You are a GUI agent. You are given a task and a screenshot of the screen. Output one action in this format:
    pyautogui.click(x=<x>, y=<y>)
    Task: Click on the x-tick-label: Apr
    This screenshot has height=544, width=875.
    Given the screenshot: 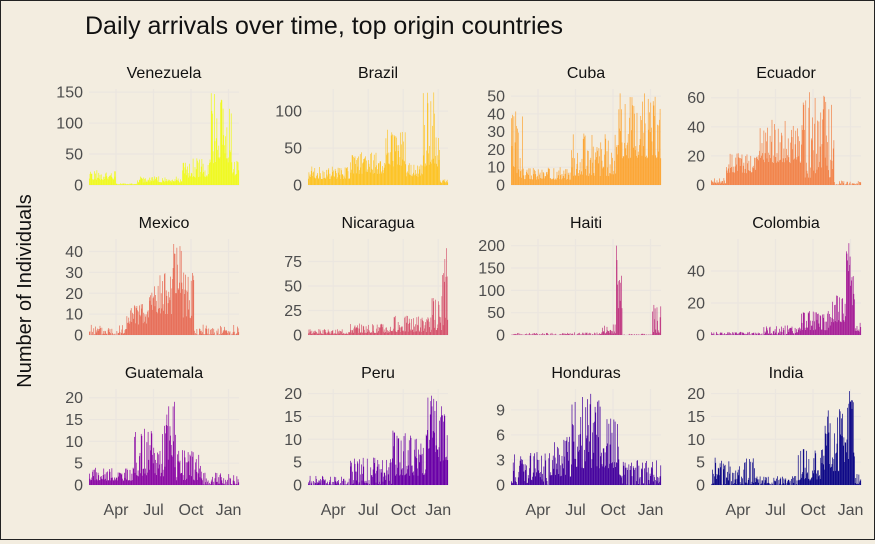 What is the action you would take?
    pyautogui.click(x=334, y=510)
    